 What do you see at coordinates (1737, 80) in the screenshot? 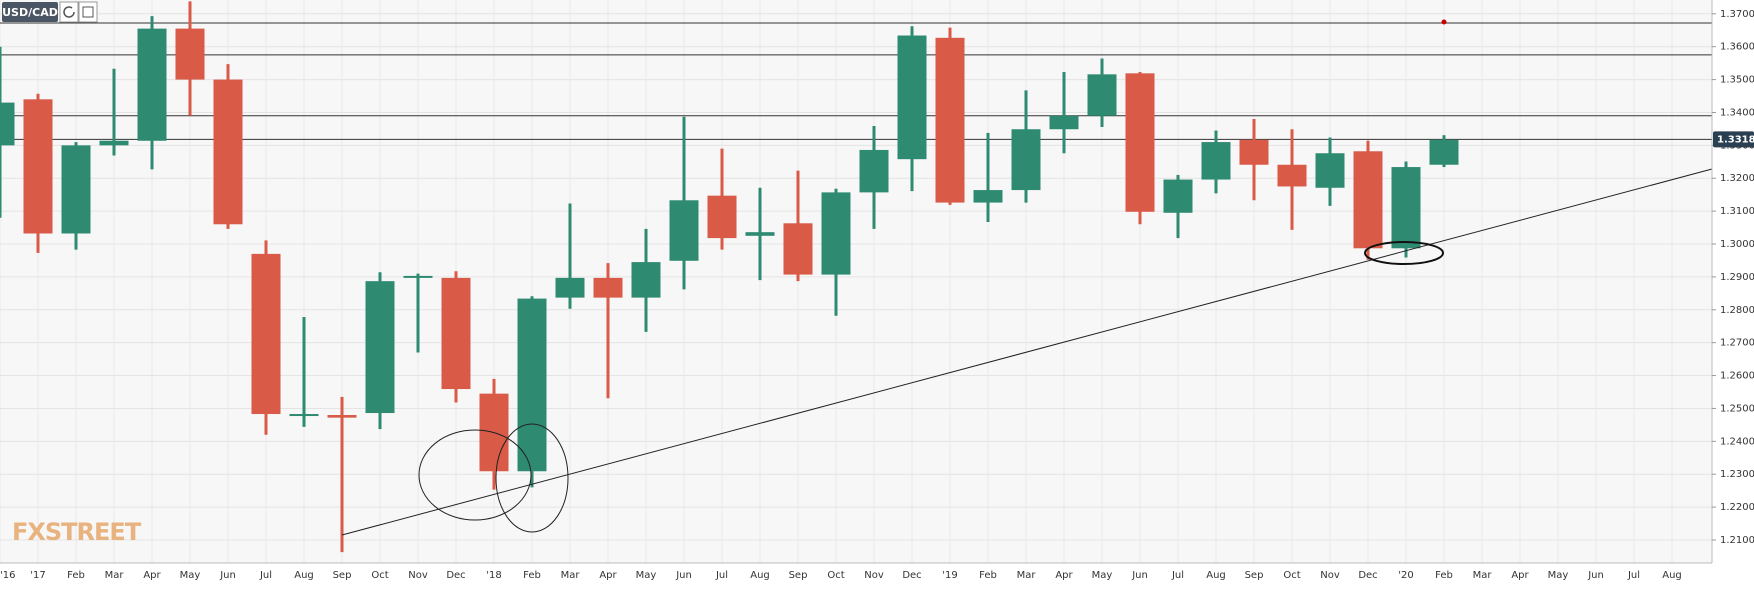
I see `y-tick-label: 1.3500` at bounding box center [1737, 80].